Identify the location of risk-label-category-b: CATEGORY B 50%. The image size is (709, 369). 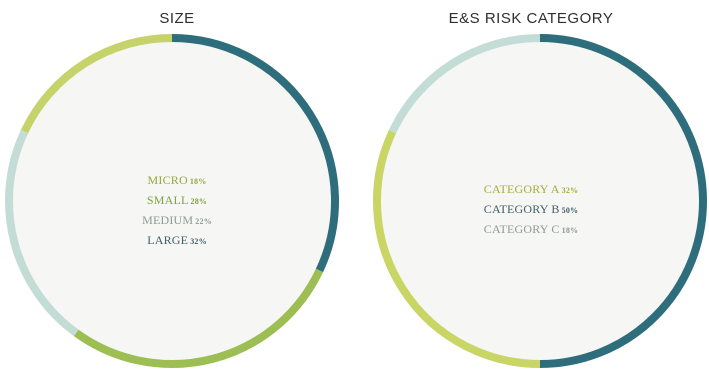
(531, 210).